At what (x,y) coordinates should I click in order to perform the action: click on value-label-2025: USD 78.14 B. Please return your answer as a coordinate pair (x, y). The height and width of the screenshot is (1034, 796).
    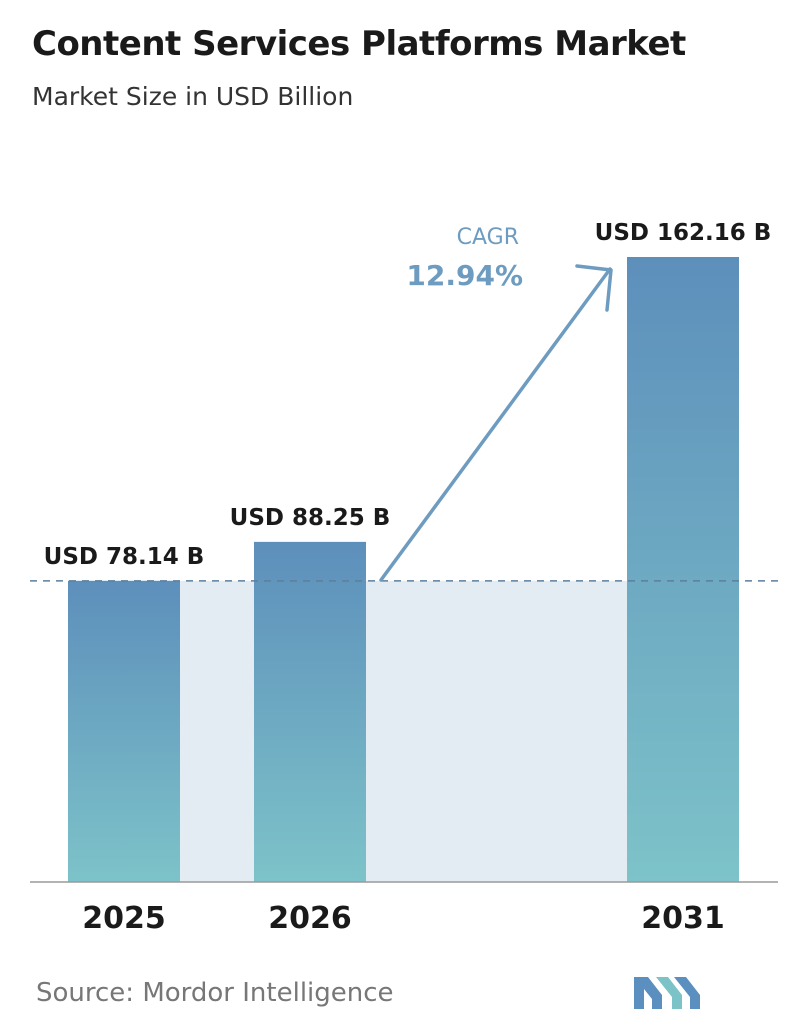
    Looking at the image, I should click on (124, 557).